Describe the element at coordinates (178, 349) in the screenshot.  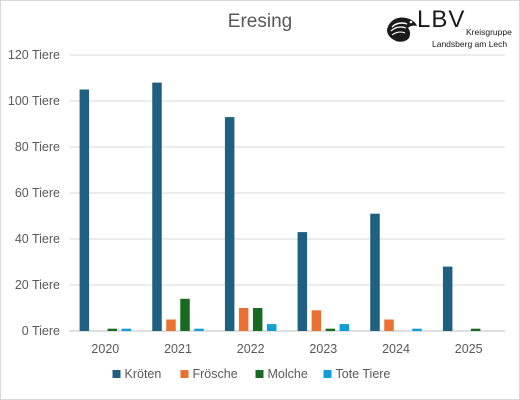
I see `x-tick-label: 2021` at that location.